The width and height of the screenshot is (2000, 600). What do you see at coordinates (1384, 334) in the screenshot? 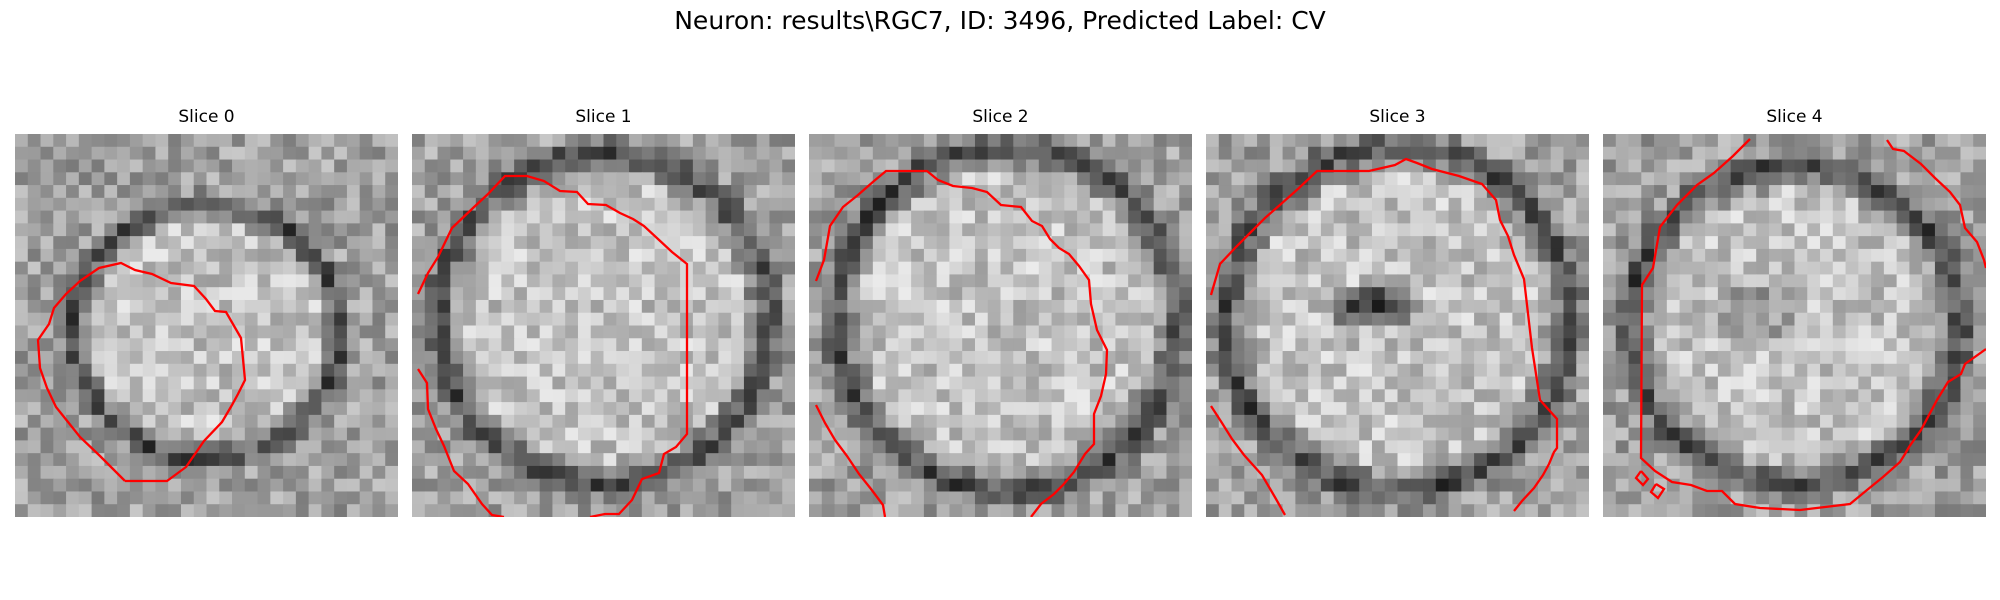
I see `slice-3-contour-main` at bounding box center [1384, 334].